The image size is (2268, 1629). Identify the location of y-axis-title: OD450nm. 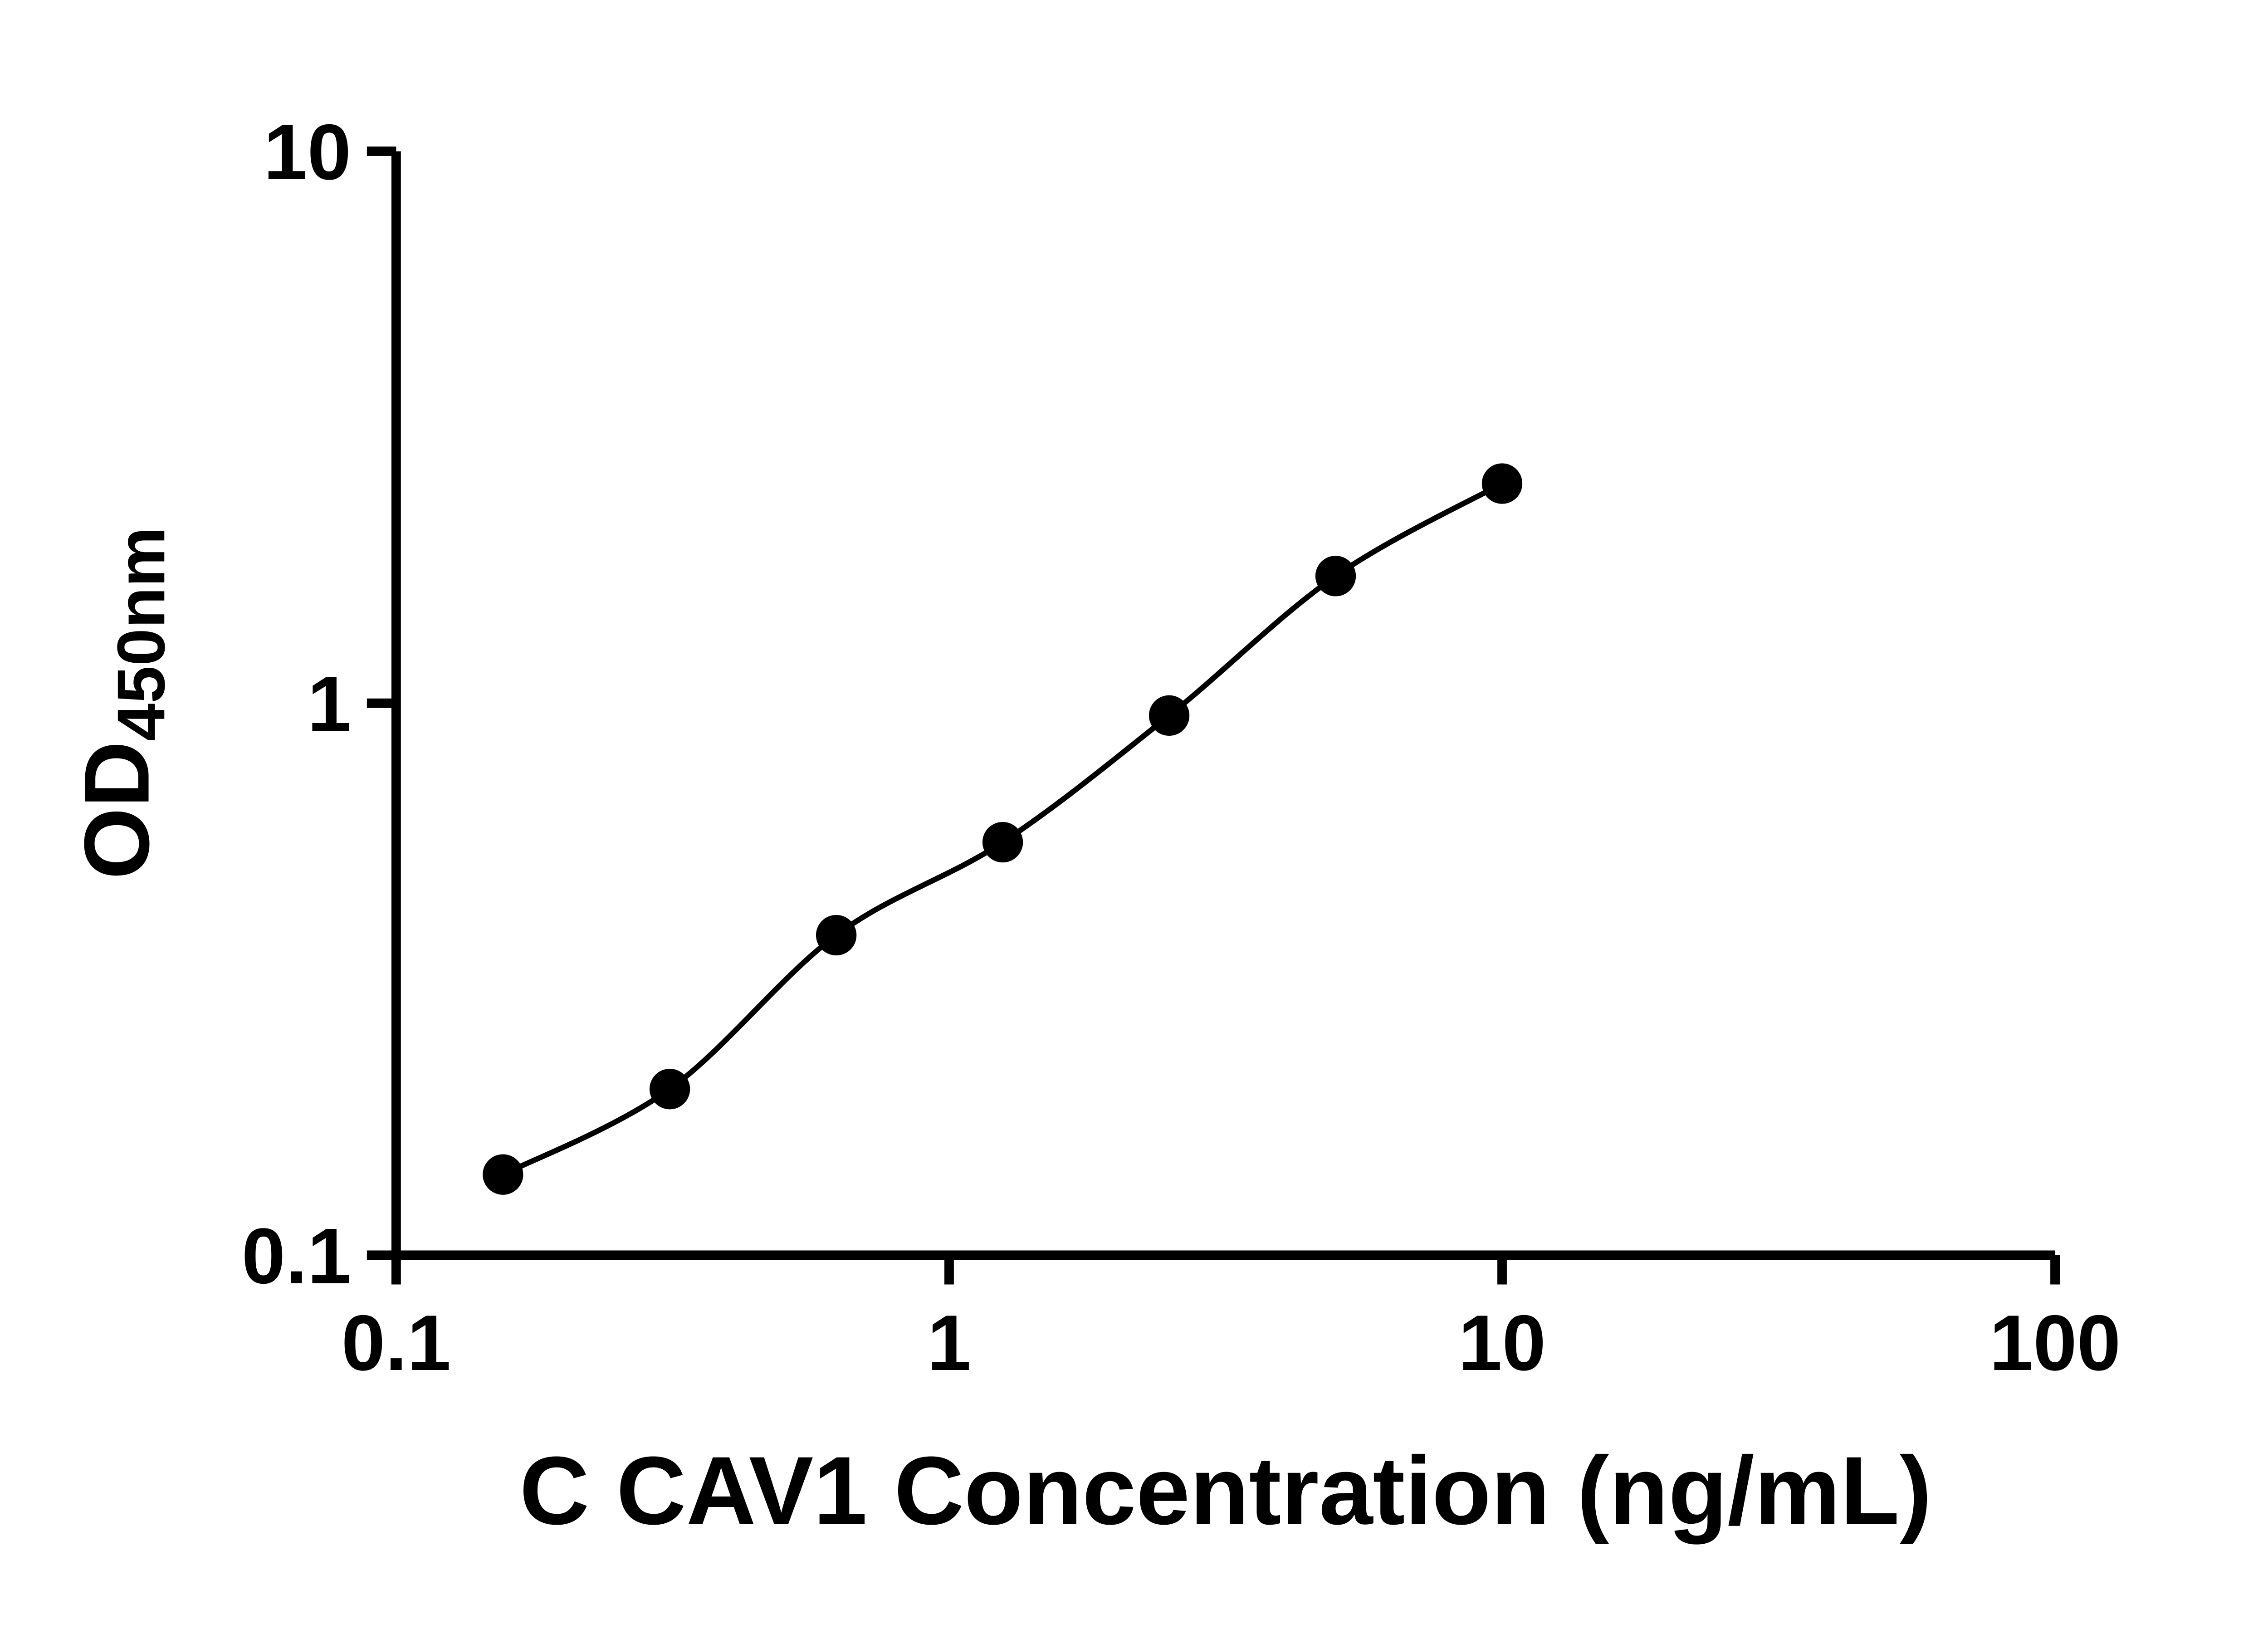
(123, 703).